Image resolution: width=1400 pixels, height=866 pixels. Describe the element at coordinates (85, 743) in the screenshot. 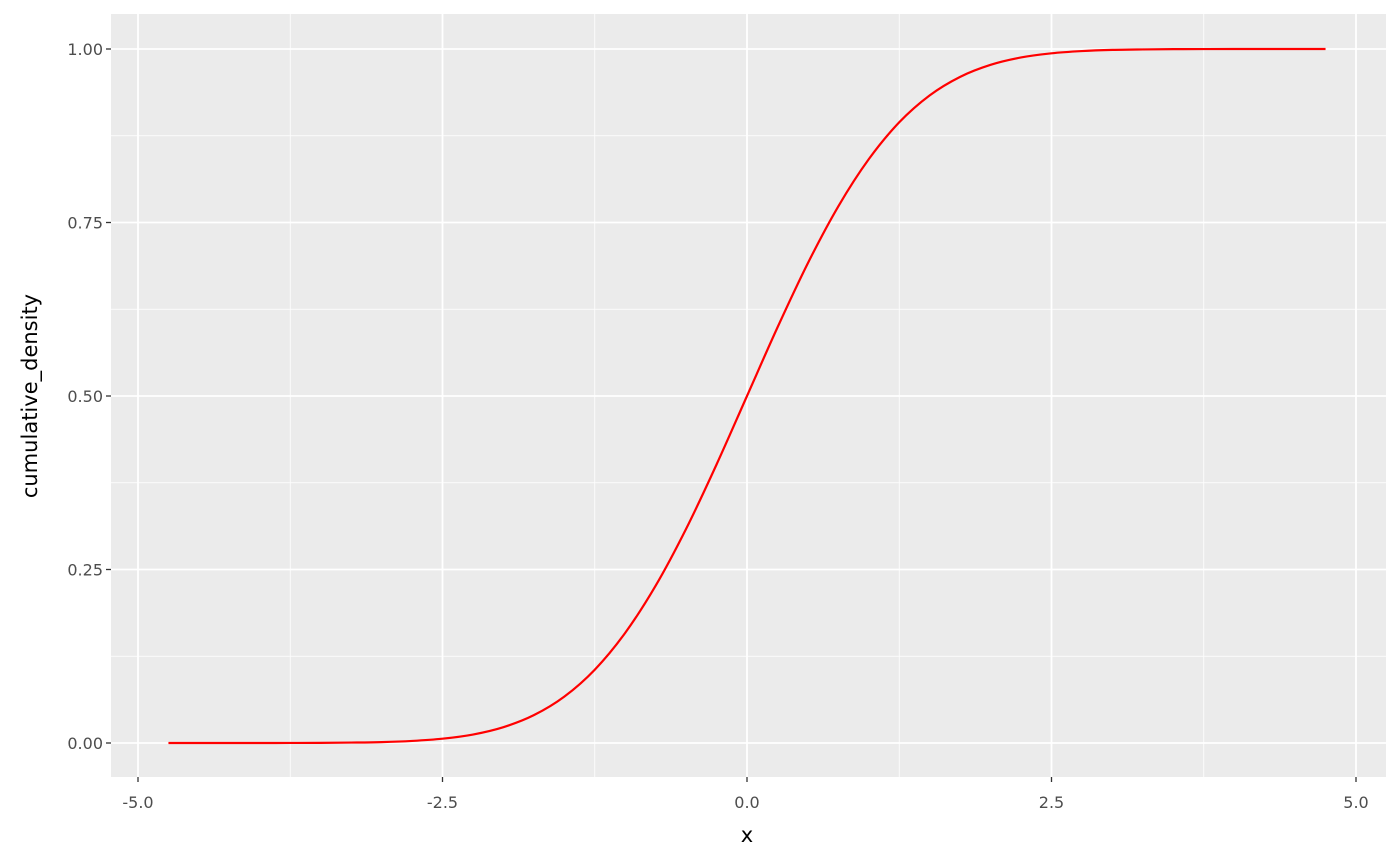

I see `y-tick-label: 0.00` at that location.